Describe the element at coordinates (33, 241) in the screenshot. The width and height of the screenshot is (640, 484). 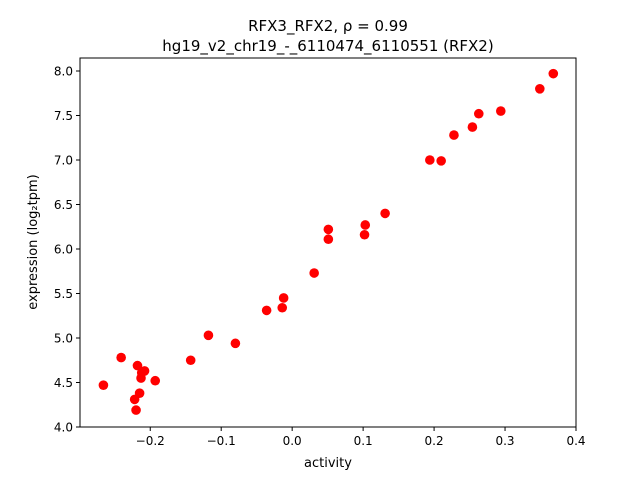
I see `y-axis-label: expression (log₂tpm)` at that location.